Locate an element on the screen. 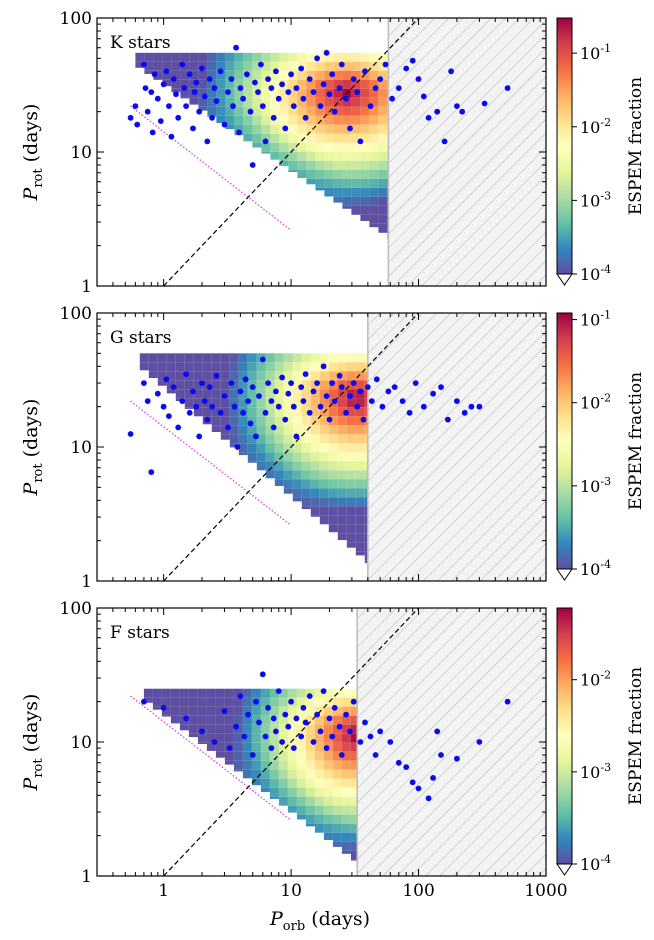 The width and height of the screenshot is (654, 940). x-tick-label: 10 is located at coordinates (291, 891).